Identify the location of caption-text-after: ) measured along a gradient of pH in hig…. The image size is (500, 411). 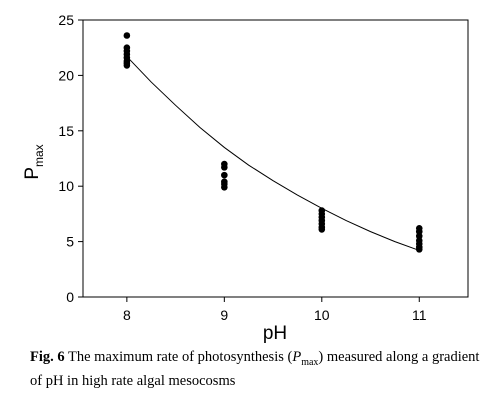
(255, 369).